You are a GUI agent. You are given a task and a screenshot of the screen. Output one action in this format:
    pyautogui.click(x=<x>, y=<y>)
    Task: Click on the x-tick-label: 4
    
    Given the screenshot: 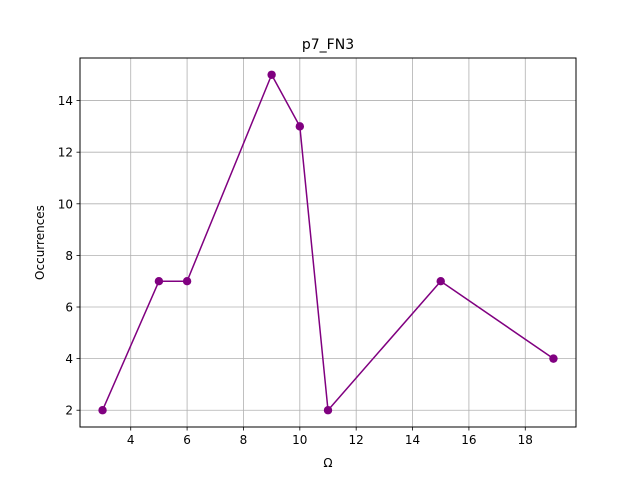 What is the action you would take?
    pyautogui.click(x=131, y=440)
    